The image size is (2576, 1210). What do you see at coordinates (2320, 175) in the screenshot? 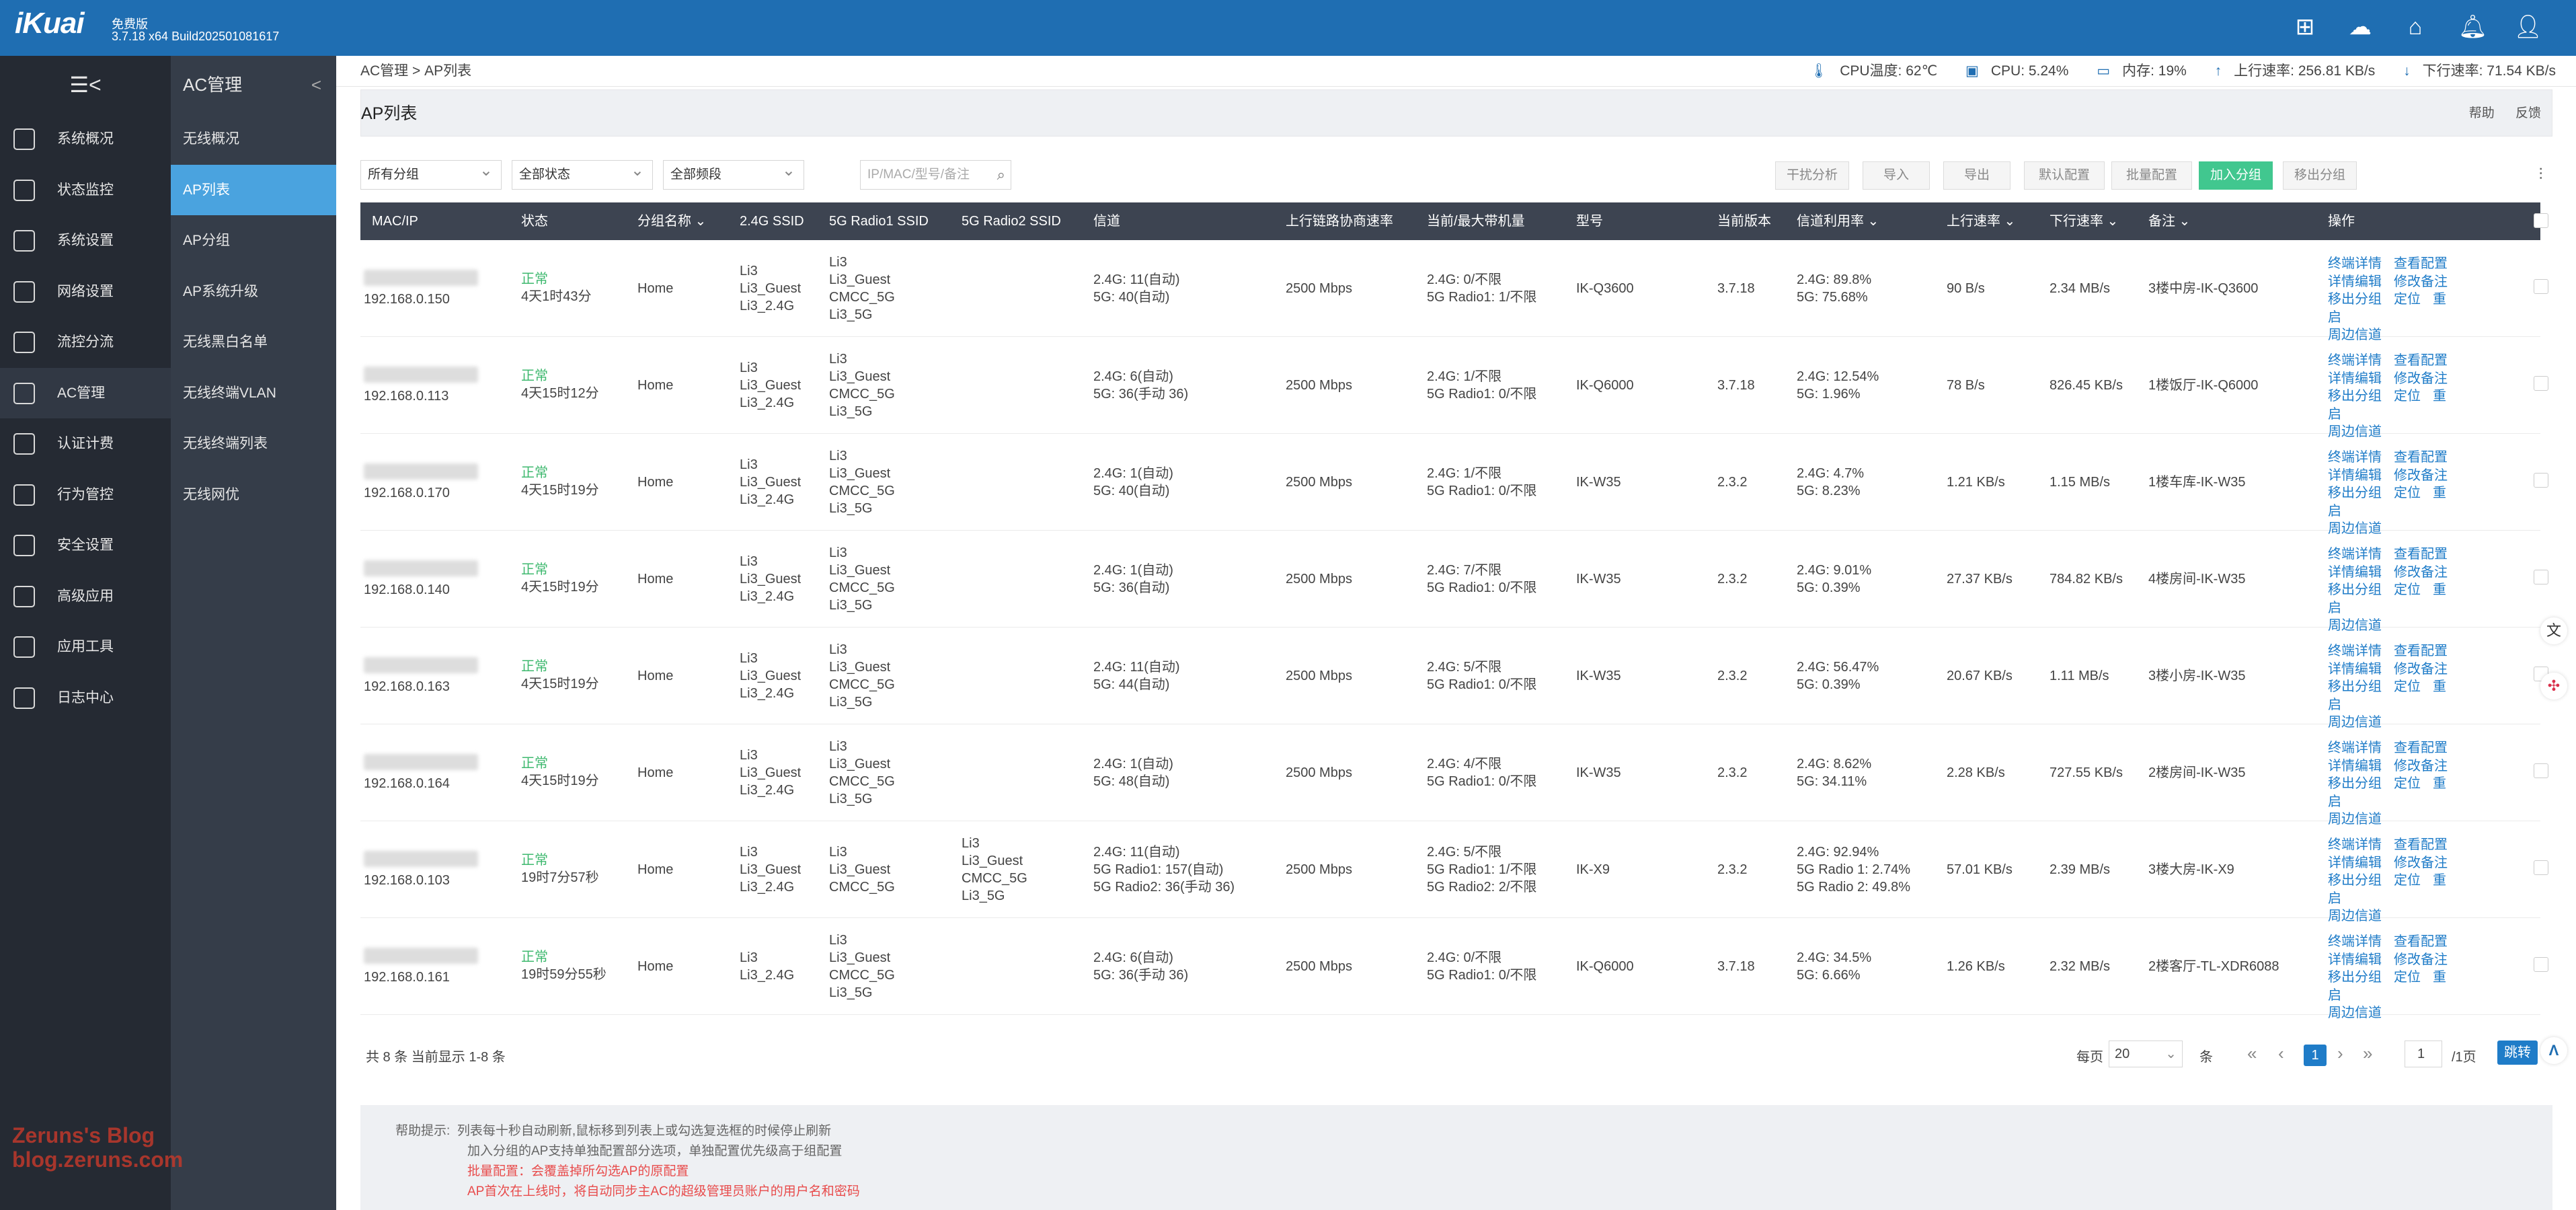
I see `toolbar-button-6: 移出分组` at bounding box center [2320, 175].